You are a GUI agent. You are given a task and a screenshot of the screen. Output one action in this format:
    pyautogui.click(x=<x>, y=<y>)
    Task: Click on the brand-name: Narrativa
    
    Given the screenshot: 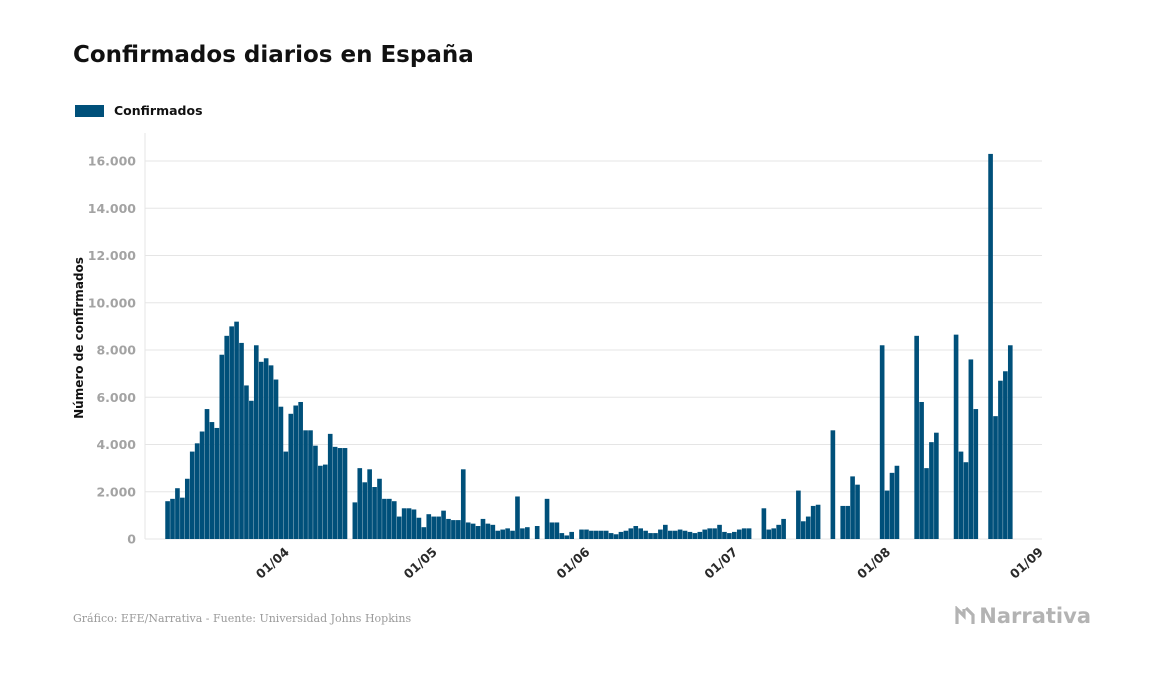 What is the action you would take?
    pyautogui.click(x=1035, y=616)
    